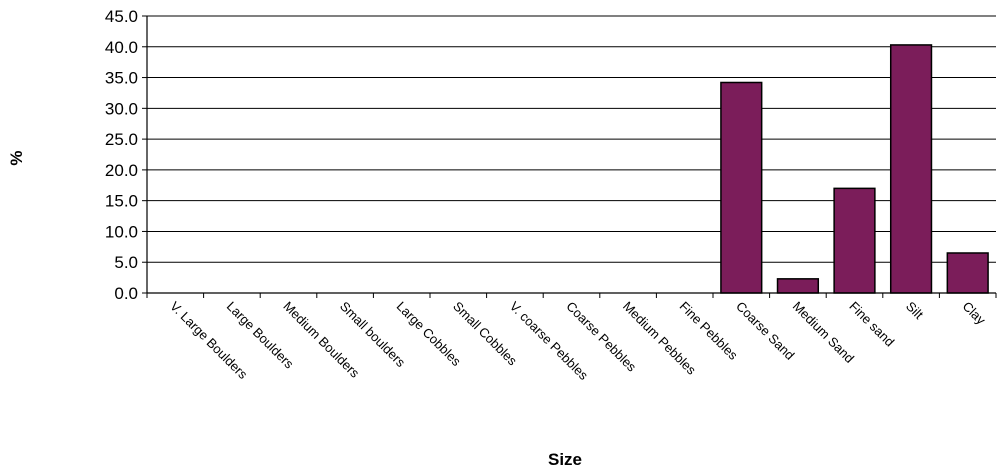 This screenshot has width=1002, height=475. Describe the element at coordinates (121, 108) in the screenshot. I see `y-tick-label: 30.0` at that location.